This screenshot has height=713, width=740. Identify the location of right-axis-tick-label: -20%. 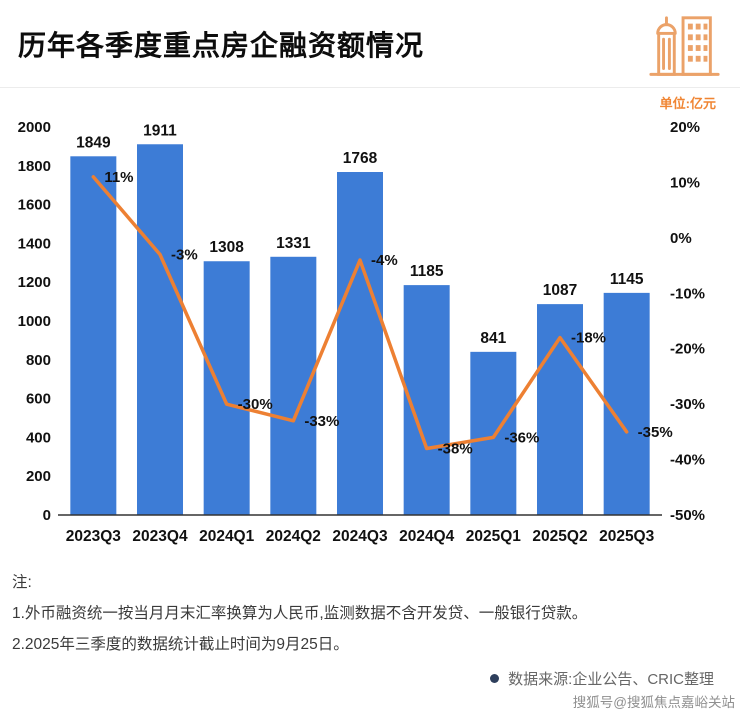
(687, 349).